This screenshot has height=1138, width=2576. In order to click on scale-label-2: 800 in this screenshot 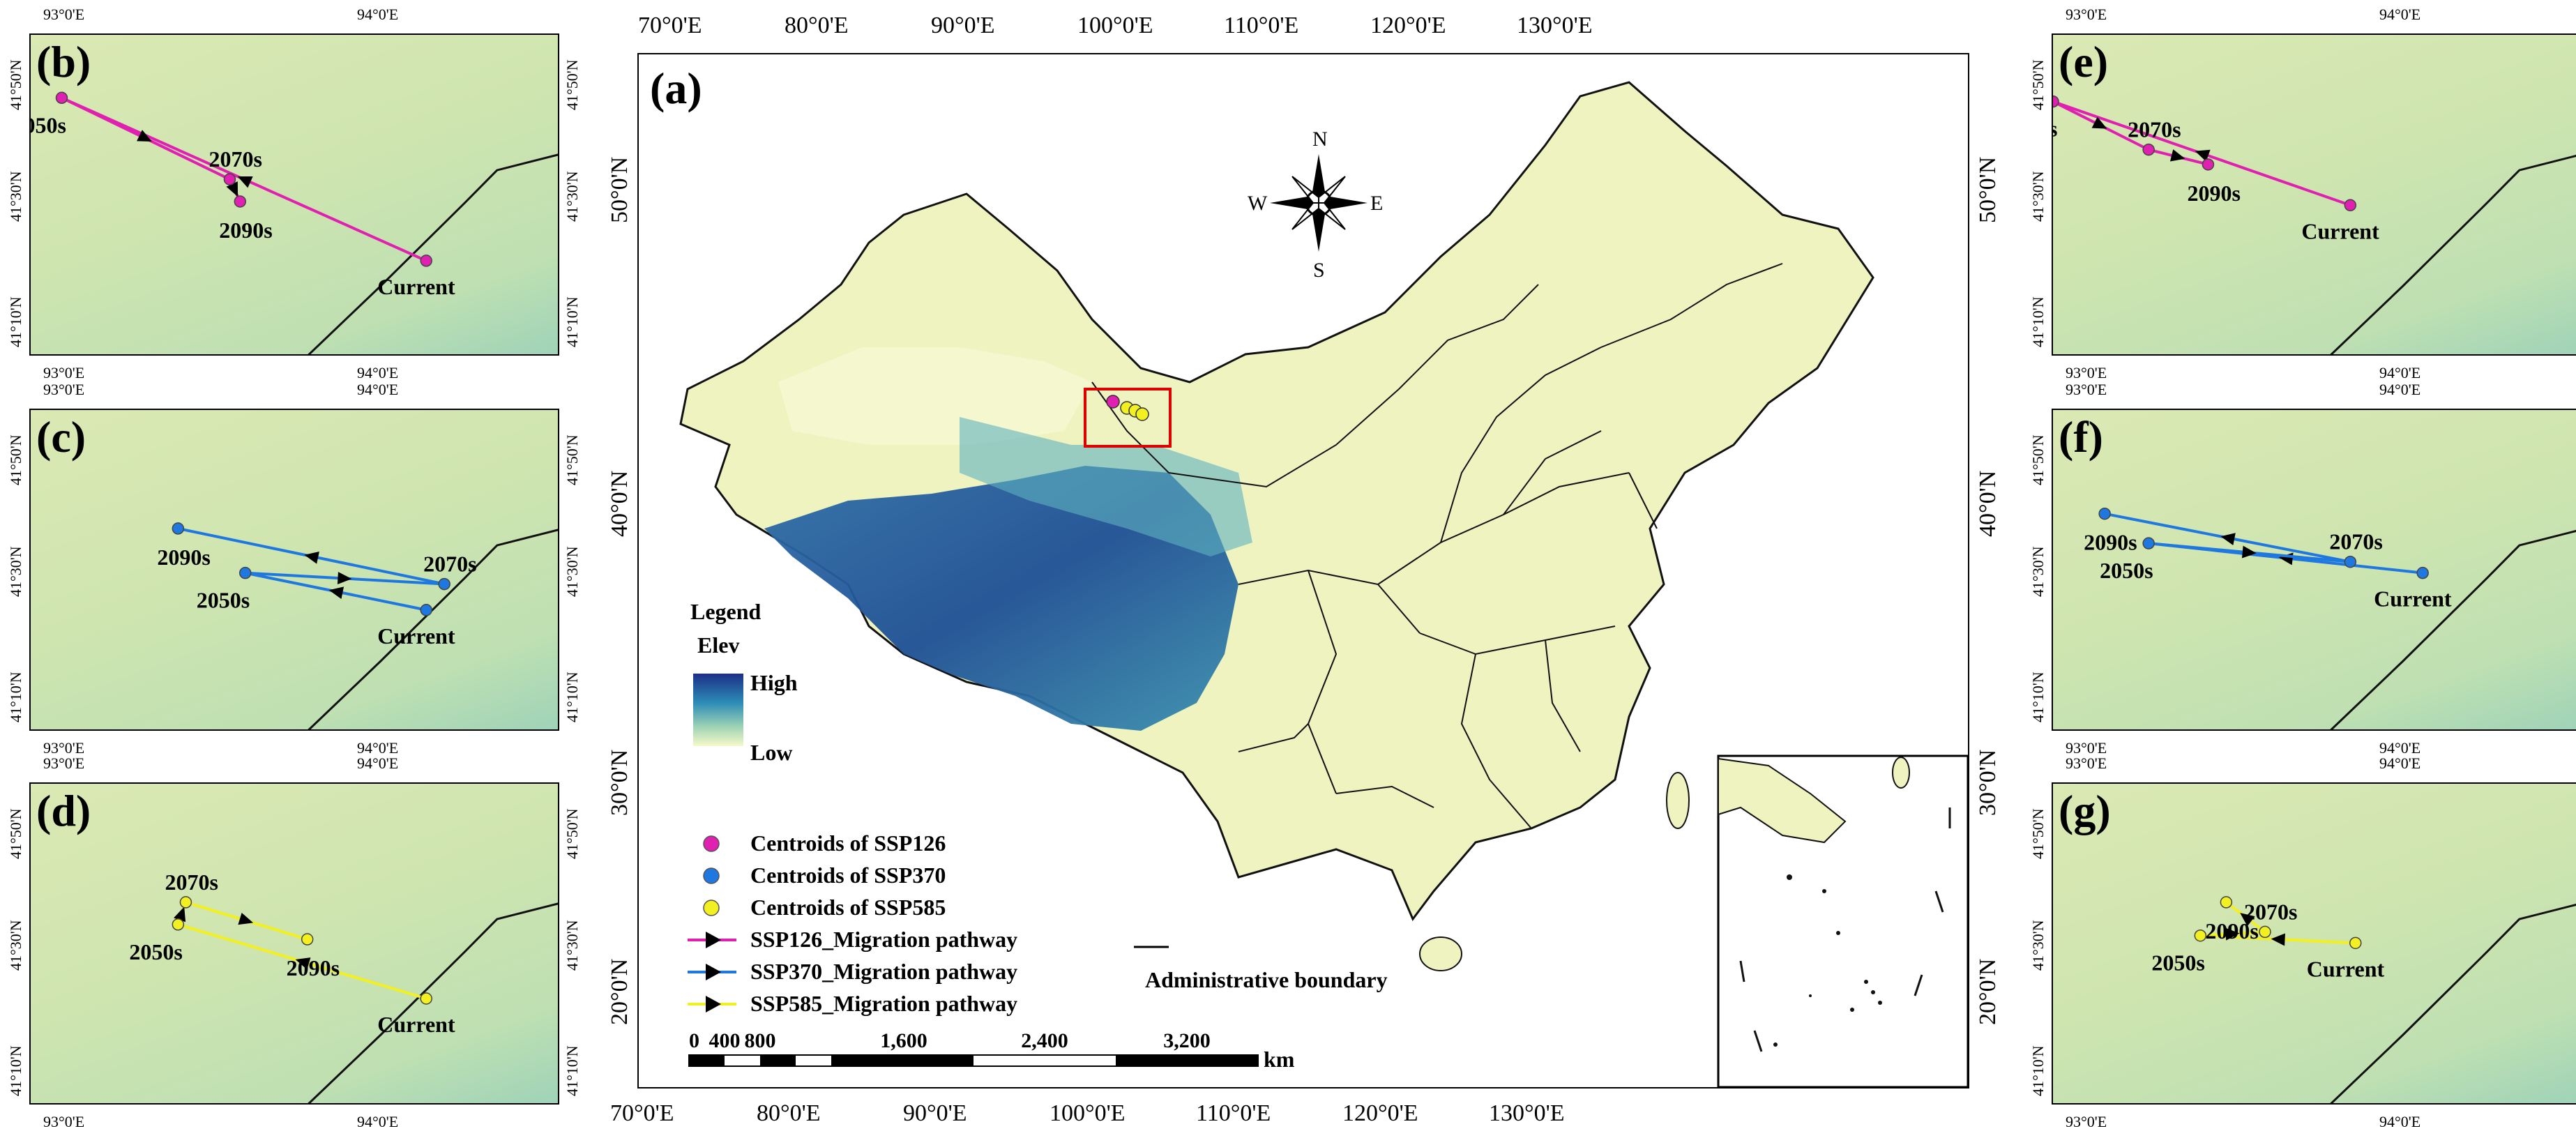, I will do `click(760, 1040)`.